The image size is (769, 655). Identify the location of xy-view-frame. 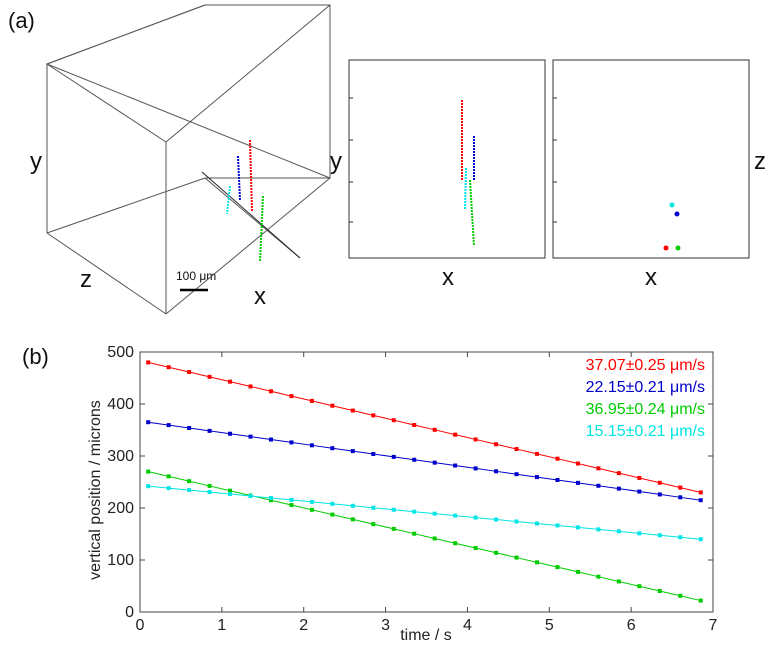
(447, 159).